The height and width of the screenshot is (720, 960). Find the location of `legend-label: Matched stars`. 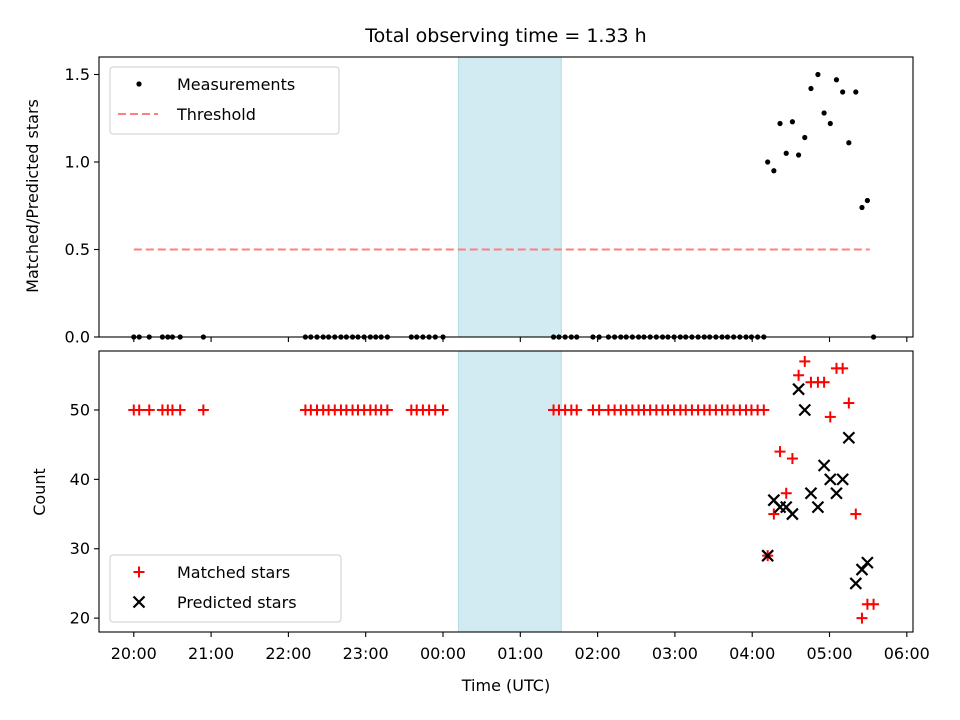

legend-label: Matched stars is located at coordinates (233, 572).